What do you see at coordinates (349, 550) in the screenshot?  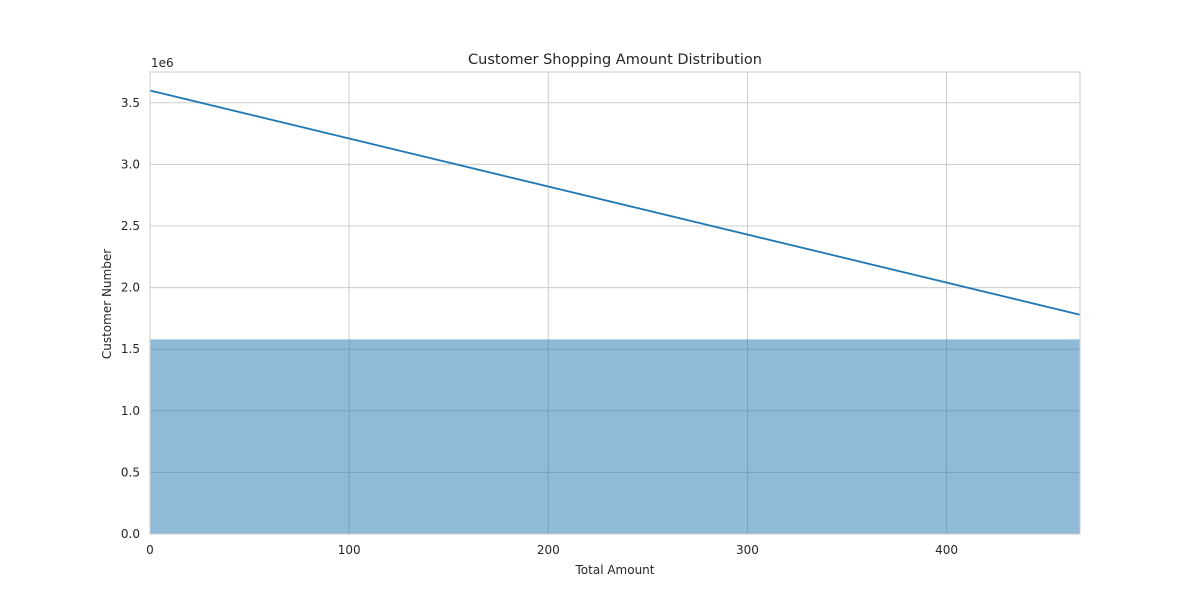 I see `x-tick-label: 100` at bounding box center [349, 550].